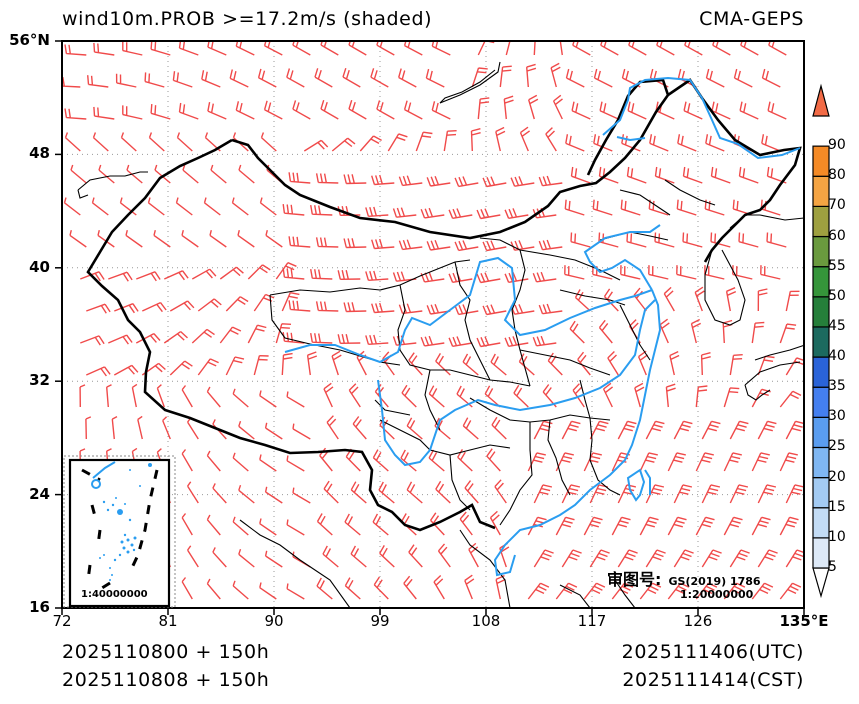 The height and width of the screenshot is (704, 859). I want to click on approval-label: 审图号:, so click(634, 579).